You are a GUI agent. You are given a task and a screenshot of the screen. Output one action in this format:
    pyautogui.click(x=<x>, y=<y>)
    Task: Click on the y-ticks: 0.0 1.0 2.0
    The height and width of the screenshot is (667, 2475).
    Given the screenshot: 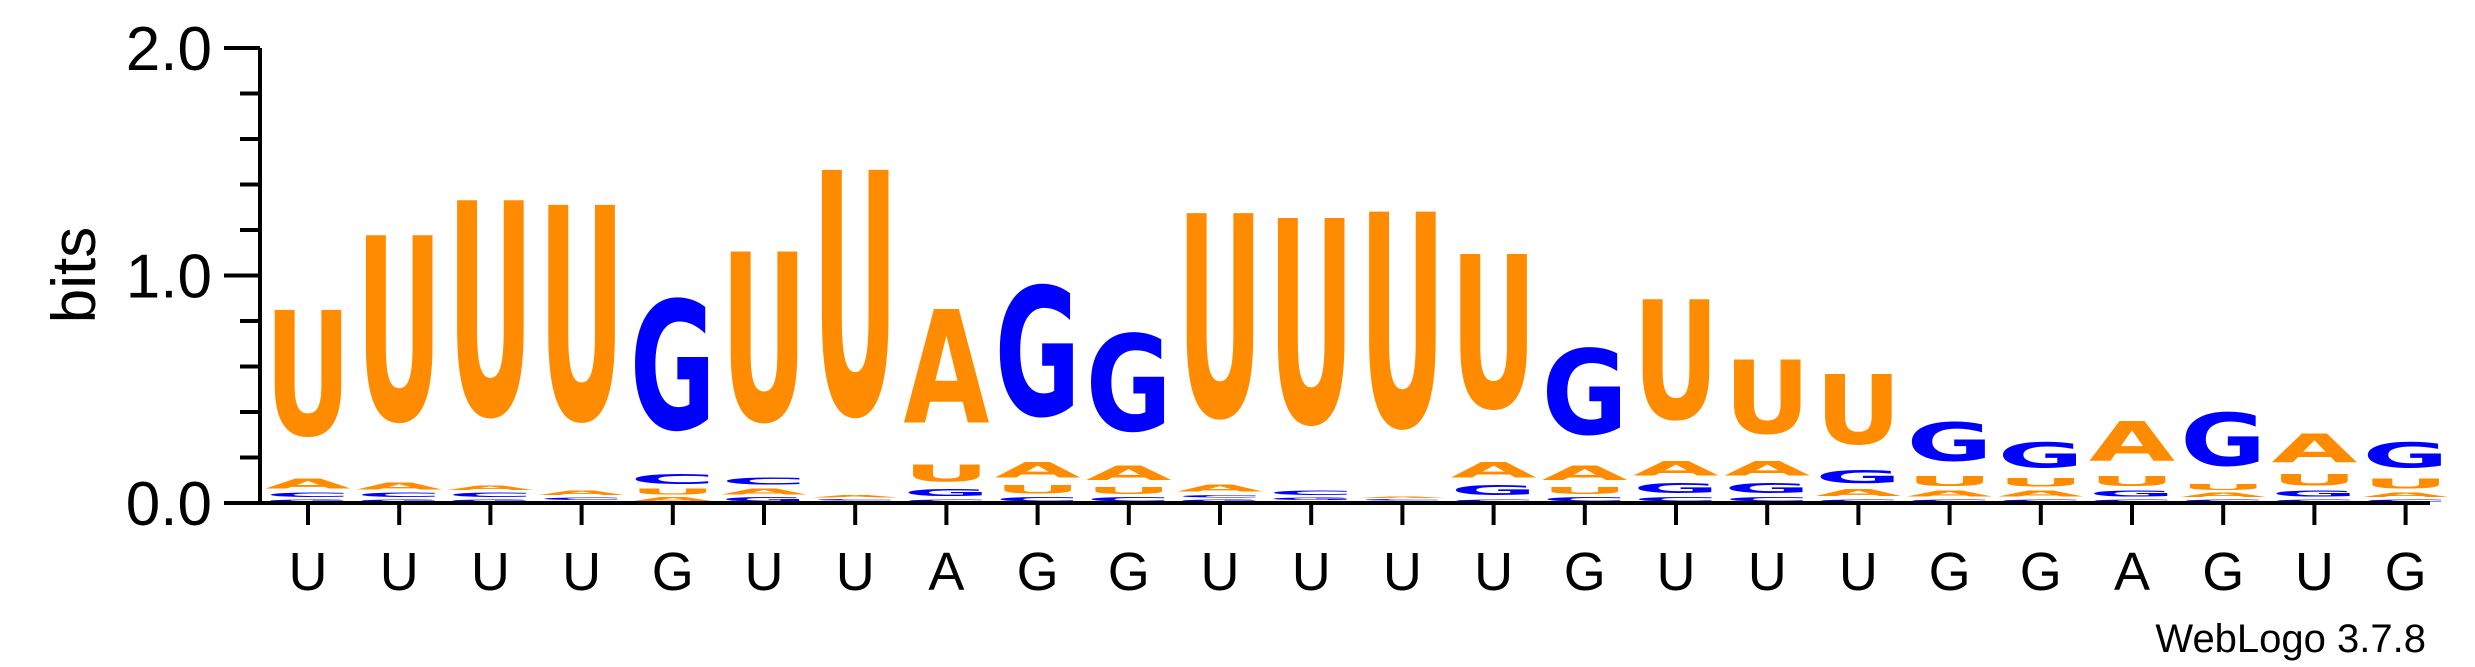 What is the action you would take?
    pyautogui.click(x=193, y=277)
    